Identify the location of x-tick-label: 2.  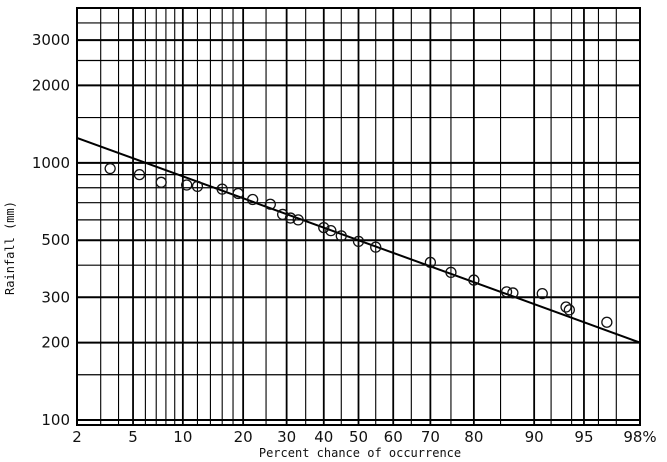
(77, 437).